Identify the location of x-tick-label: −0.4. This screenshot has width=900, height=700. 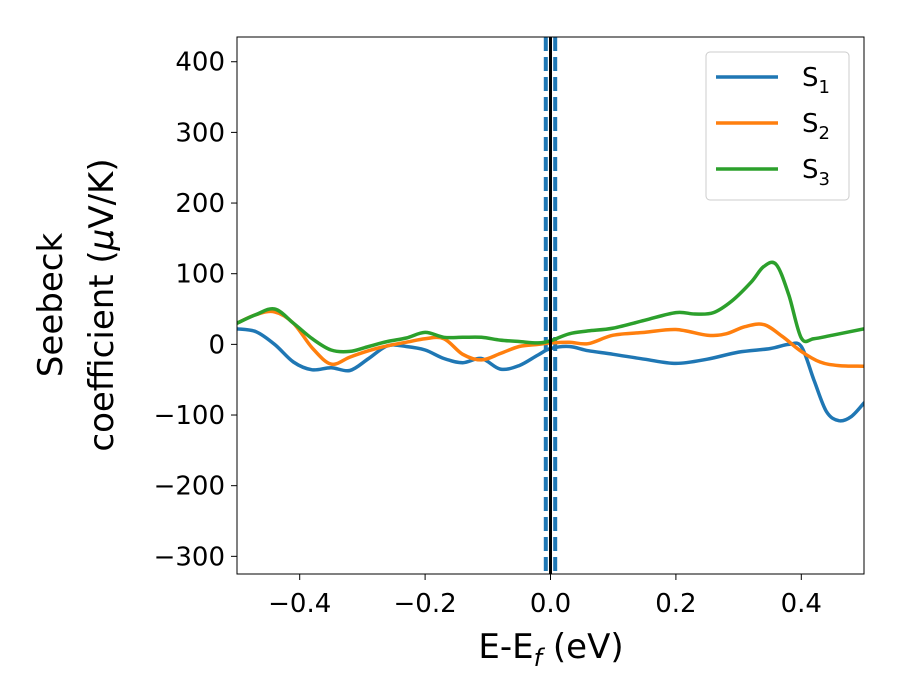
(299, 604).